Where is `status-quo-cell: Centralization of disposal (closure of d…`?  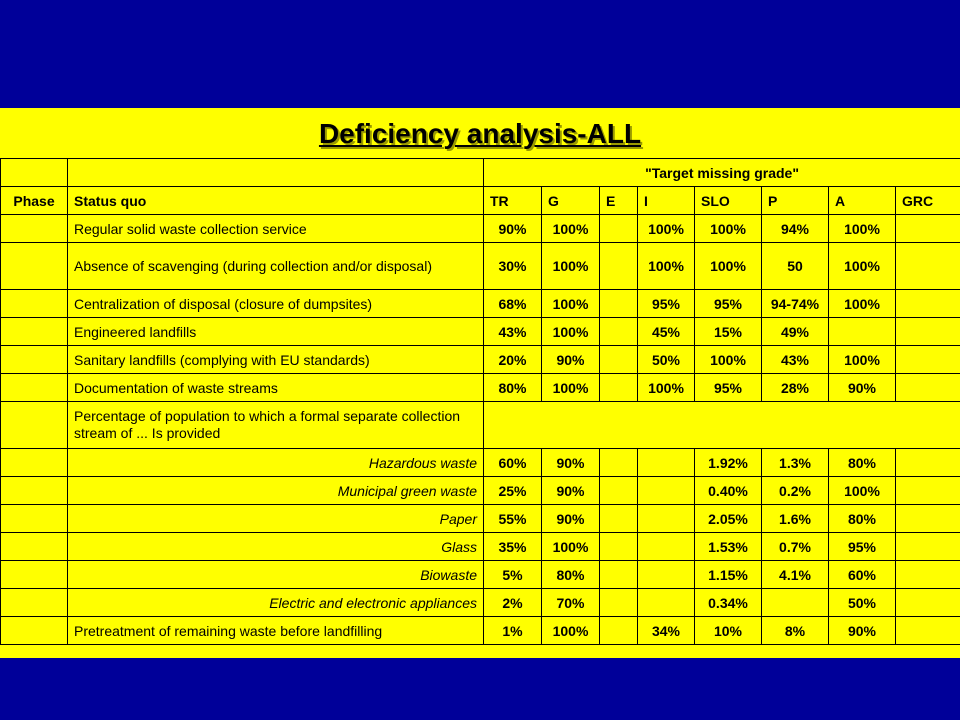 status-quo-cell: Centralization of disposal (closure of d… is located at coordinates (275, 303).